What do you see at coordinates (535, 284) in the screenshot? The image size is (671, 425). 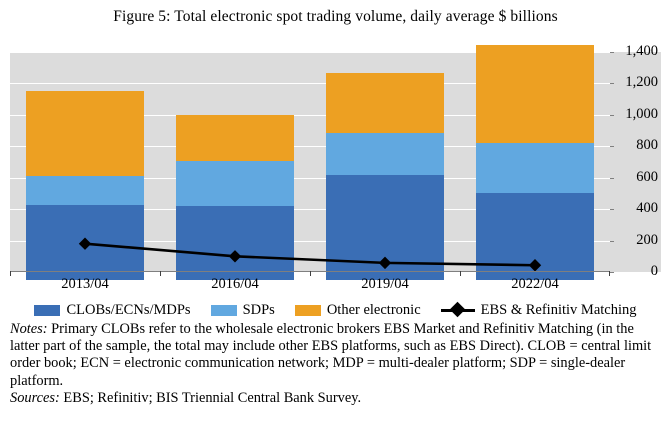 I see `x-axis-category-label: 2022/04` at bounding box center [535, 284].